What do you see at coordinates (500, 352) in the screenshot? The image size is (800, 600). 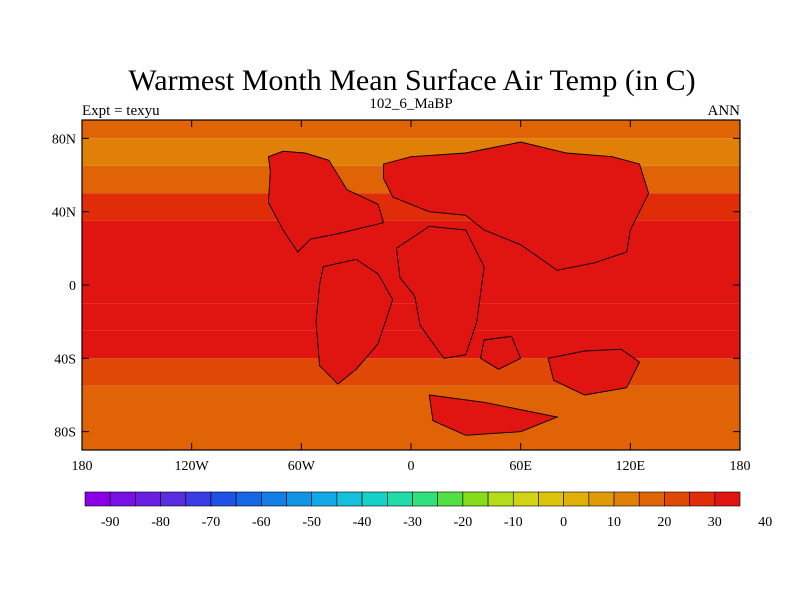 I see `region-india` at bounding box center [500, 352].